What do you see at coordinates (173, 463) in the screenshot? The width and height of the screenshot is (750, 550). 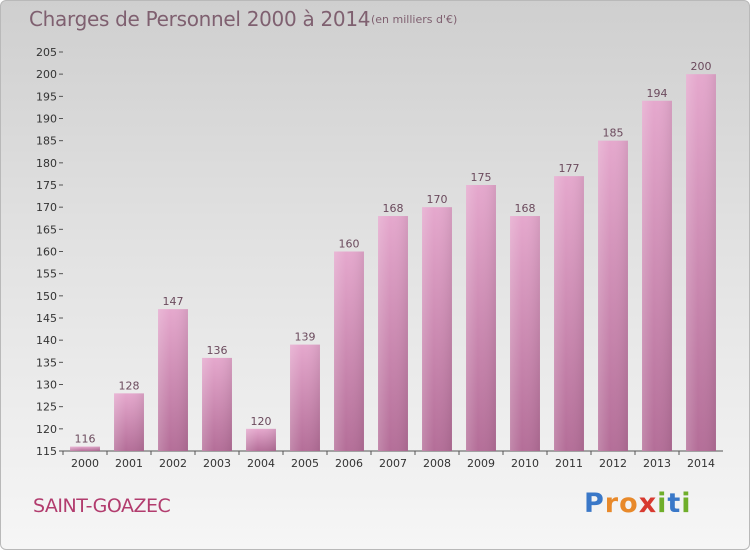 I see `x-tick-label: 2002` at bounding box center [173, 463].